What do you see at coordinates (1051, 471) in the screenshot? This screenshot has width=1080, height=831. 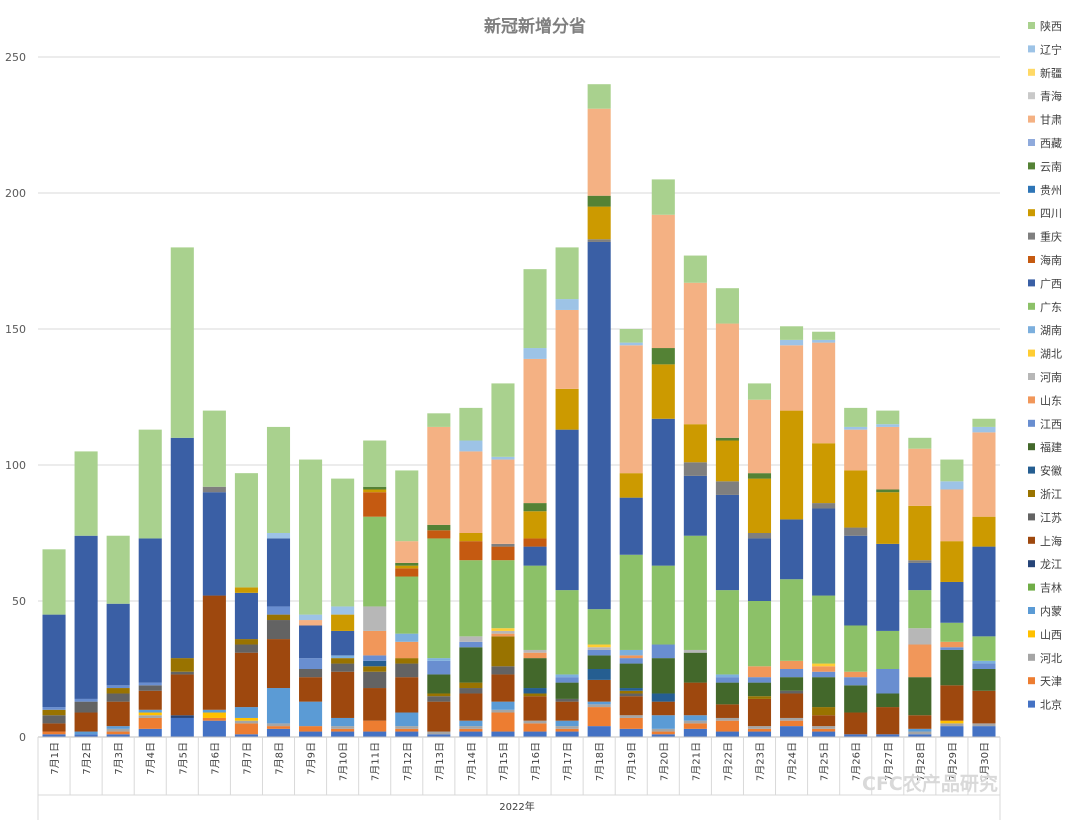 I see `legend-label: 安徽` at bounding box center [1051, 471].